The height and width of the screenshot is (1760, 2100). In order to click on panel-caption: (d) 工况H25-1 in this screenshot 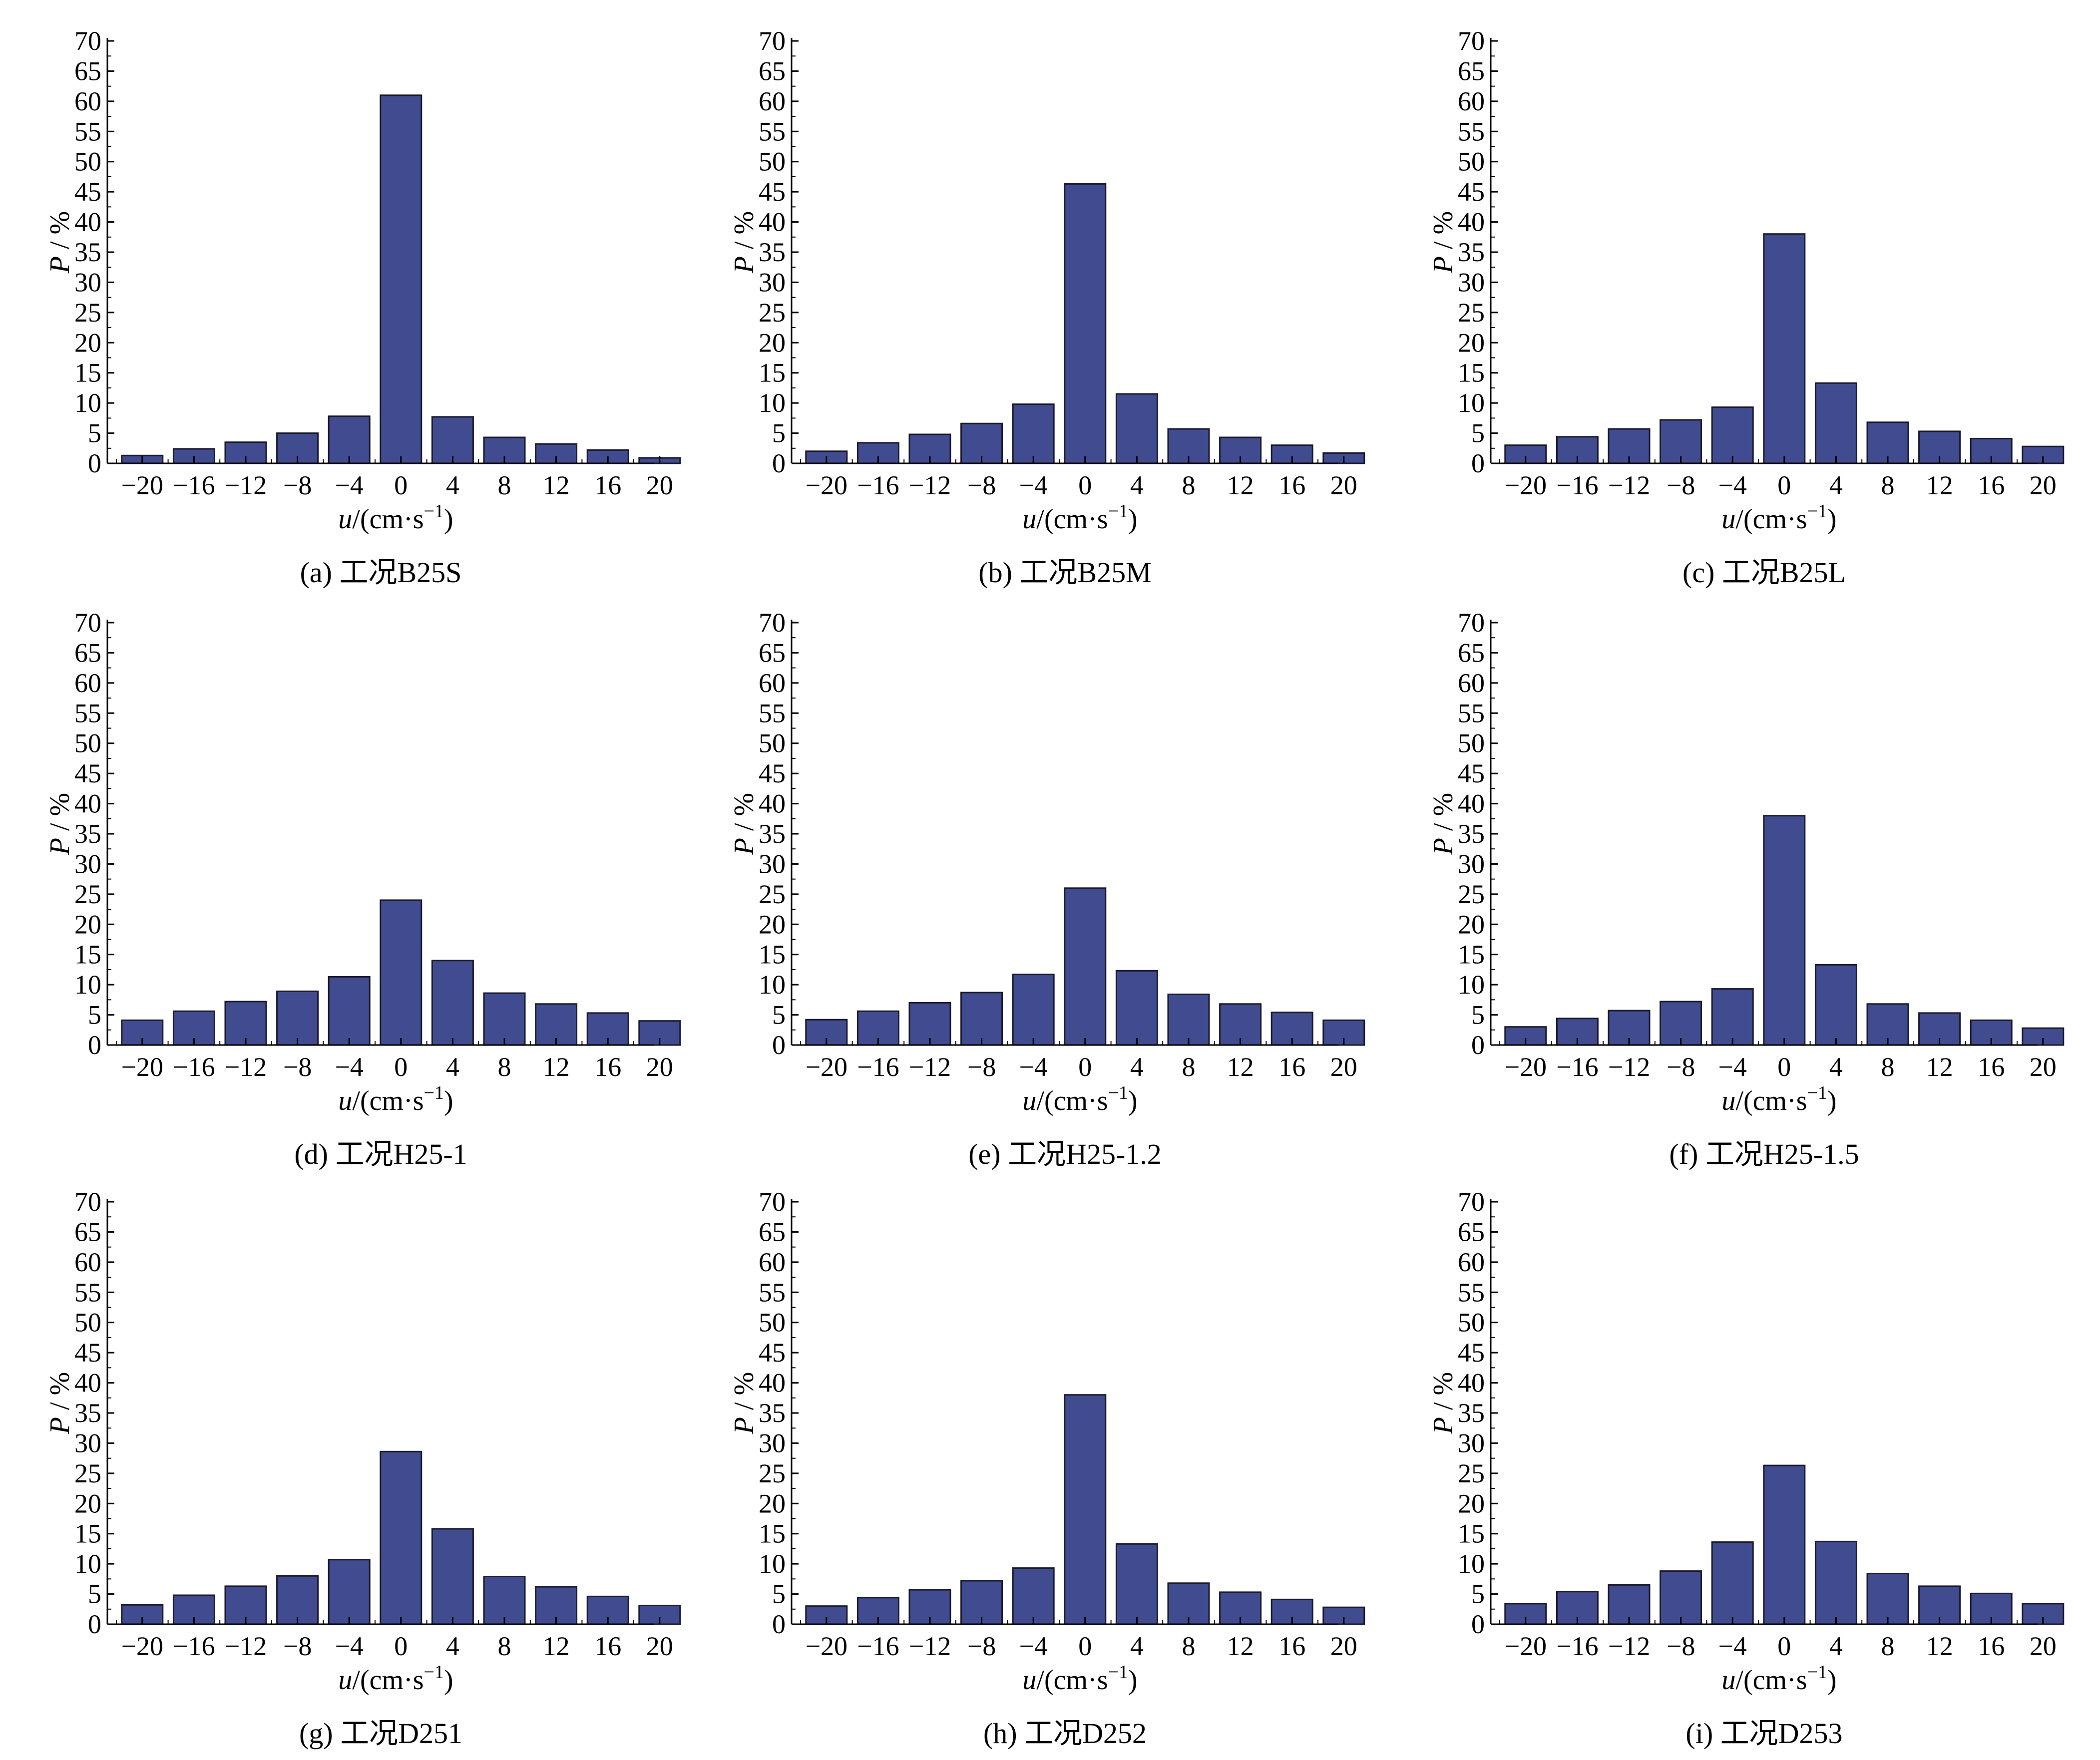, I will do `click(380, 1154)`.